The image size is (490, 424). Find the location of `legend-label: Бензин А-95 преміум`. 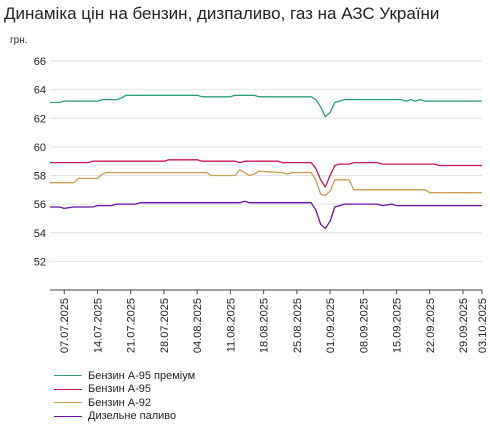

legend-label: Бензин А-95 преміум is located at coordinates (142, 375).